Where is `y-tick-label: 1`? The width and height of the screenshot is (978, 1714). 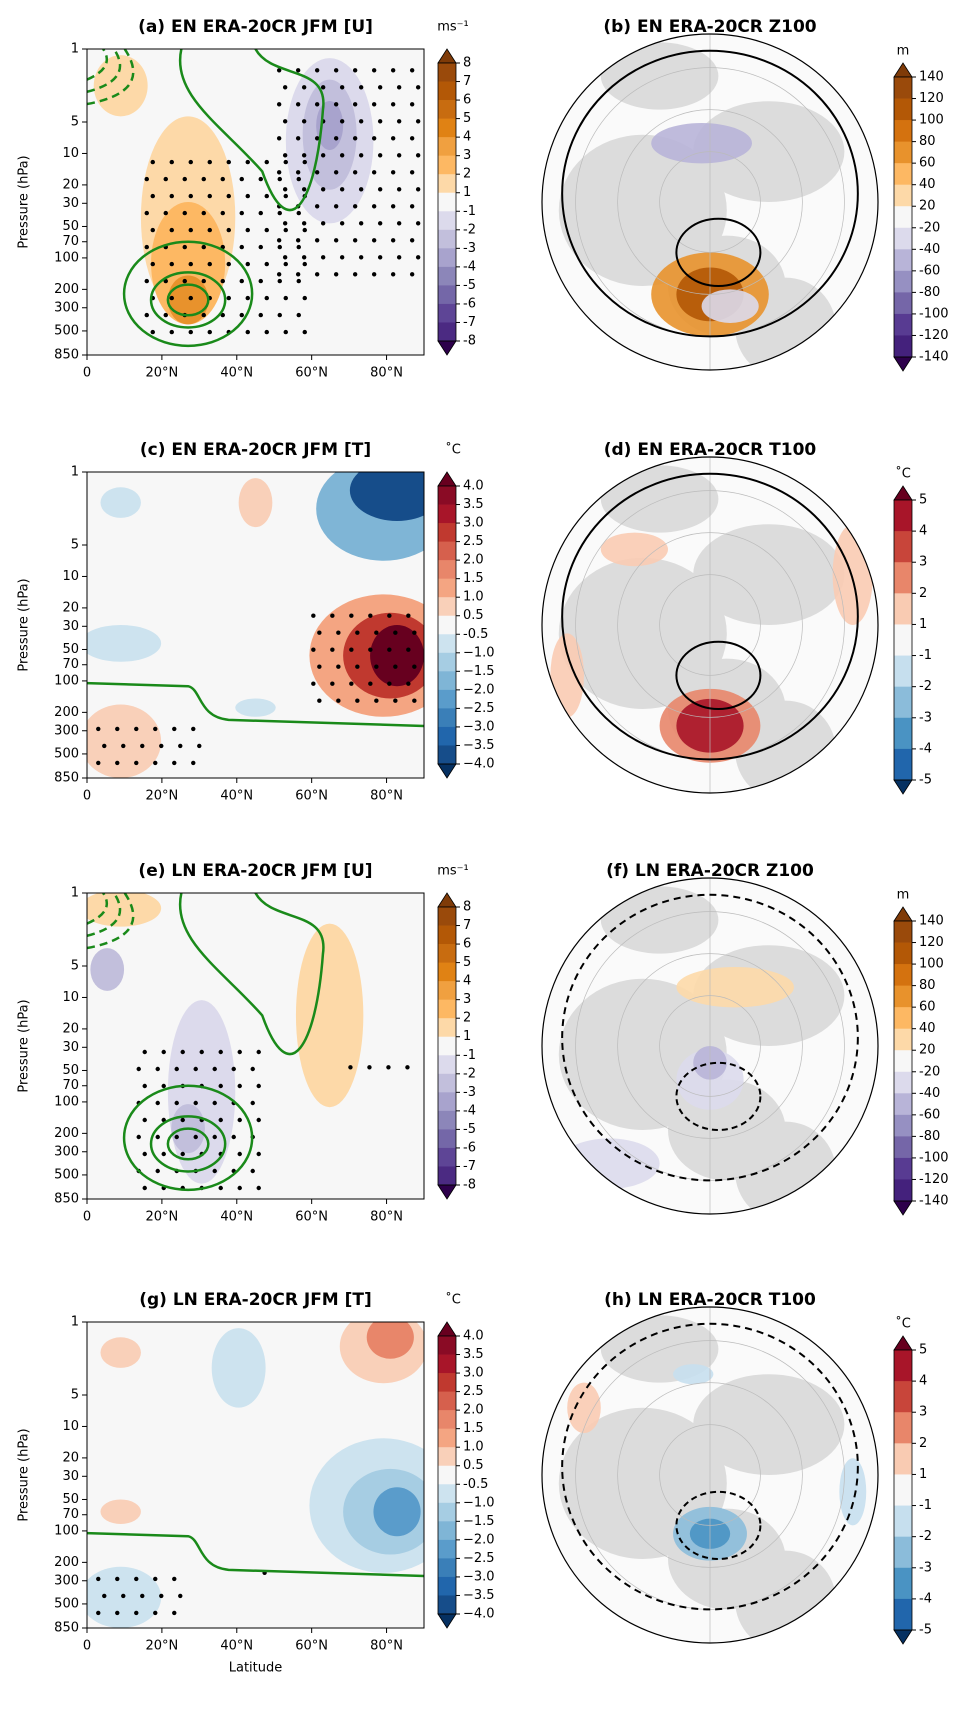
y-tick-label: 1 is located at coordinates (75, 472).